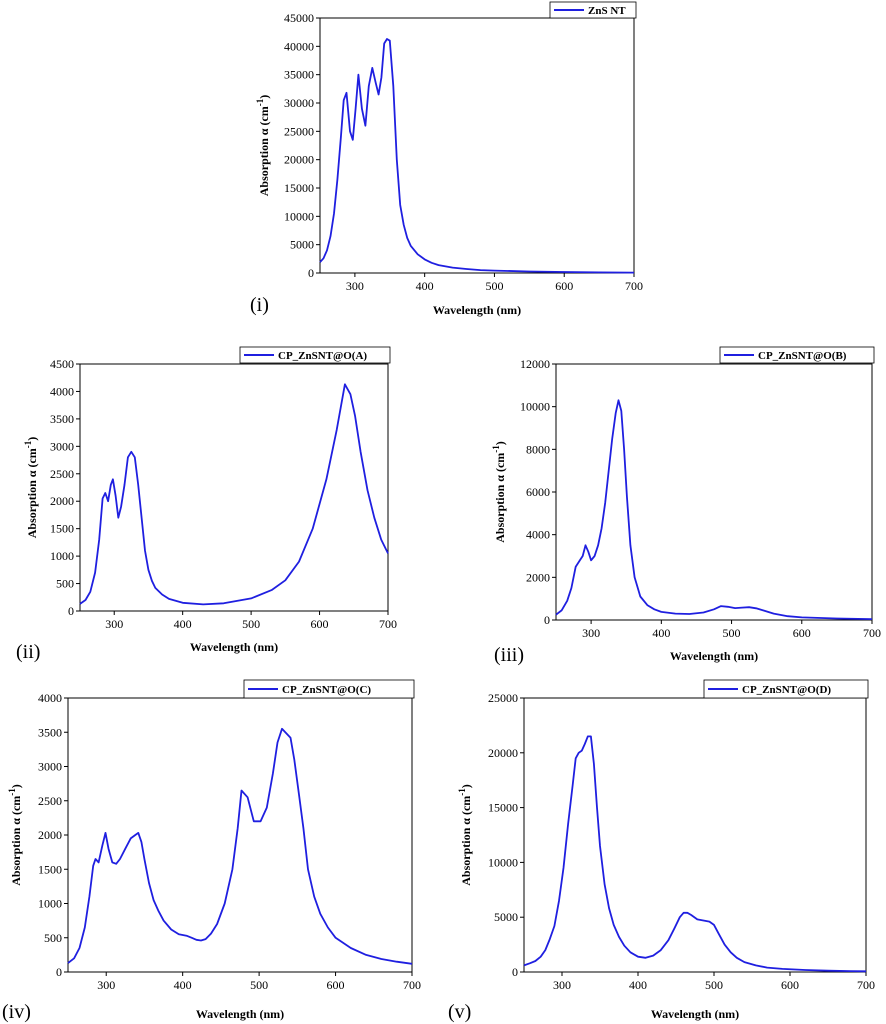  I want to click on y-tick-label: 3000, so click(62, 446).